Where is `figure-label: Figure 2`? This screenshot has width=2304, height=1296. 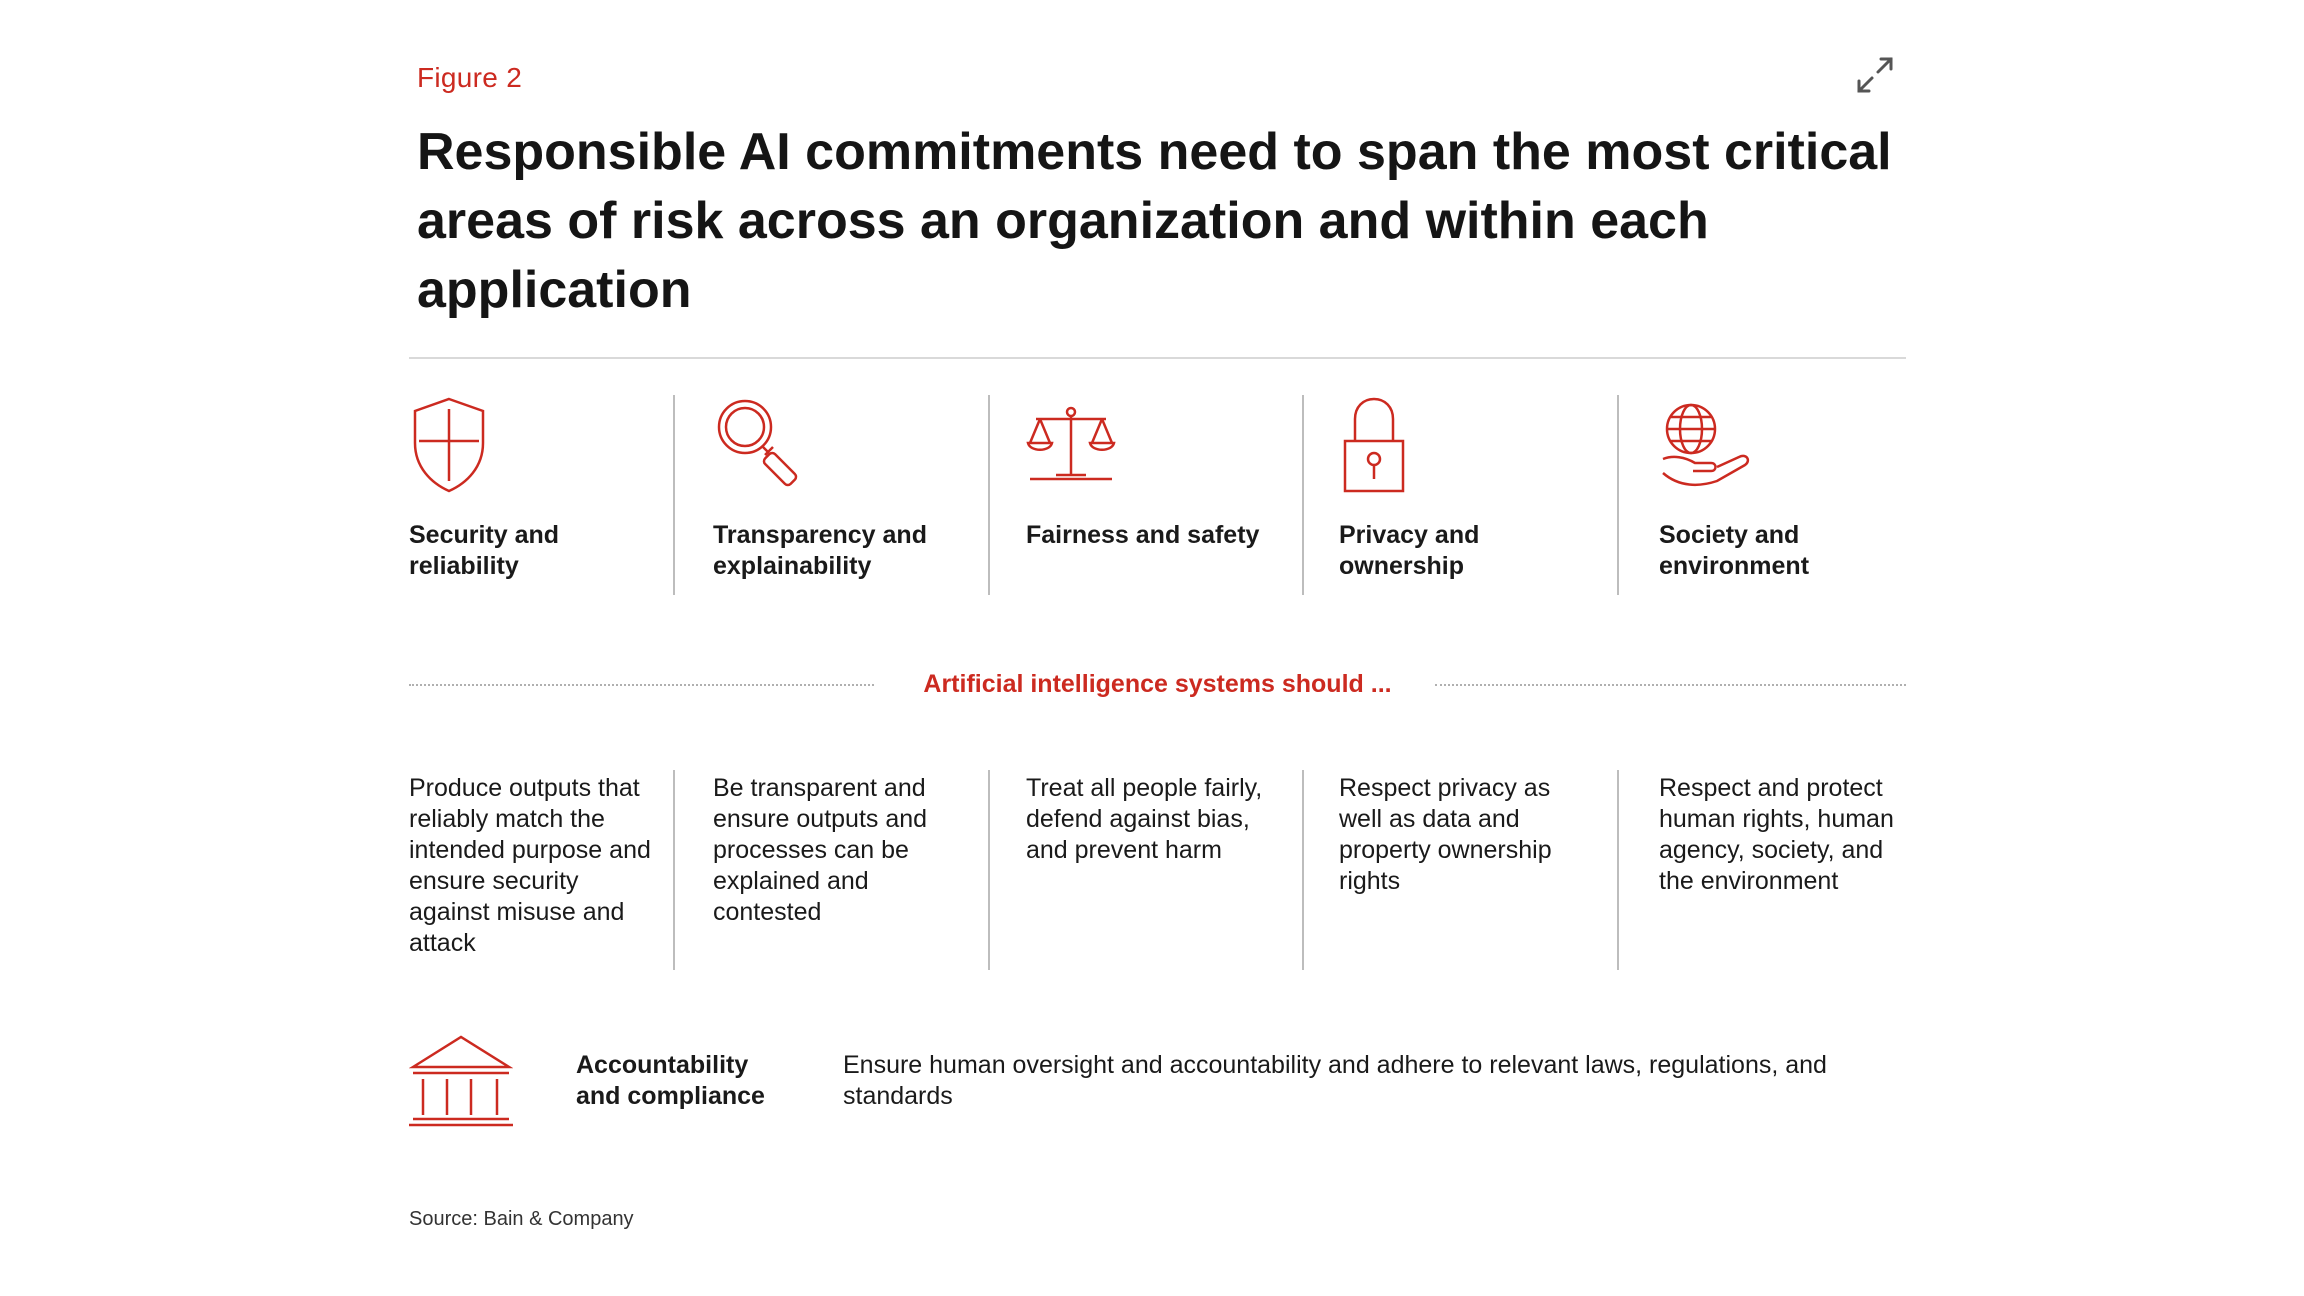 figure-label: Figure 2 is located at coordinates (470, 77).